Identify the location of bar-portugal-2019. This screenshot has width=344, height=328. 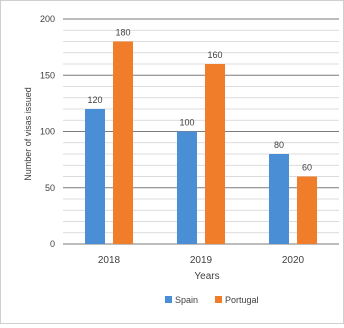
(215, 154).